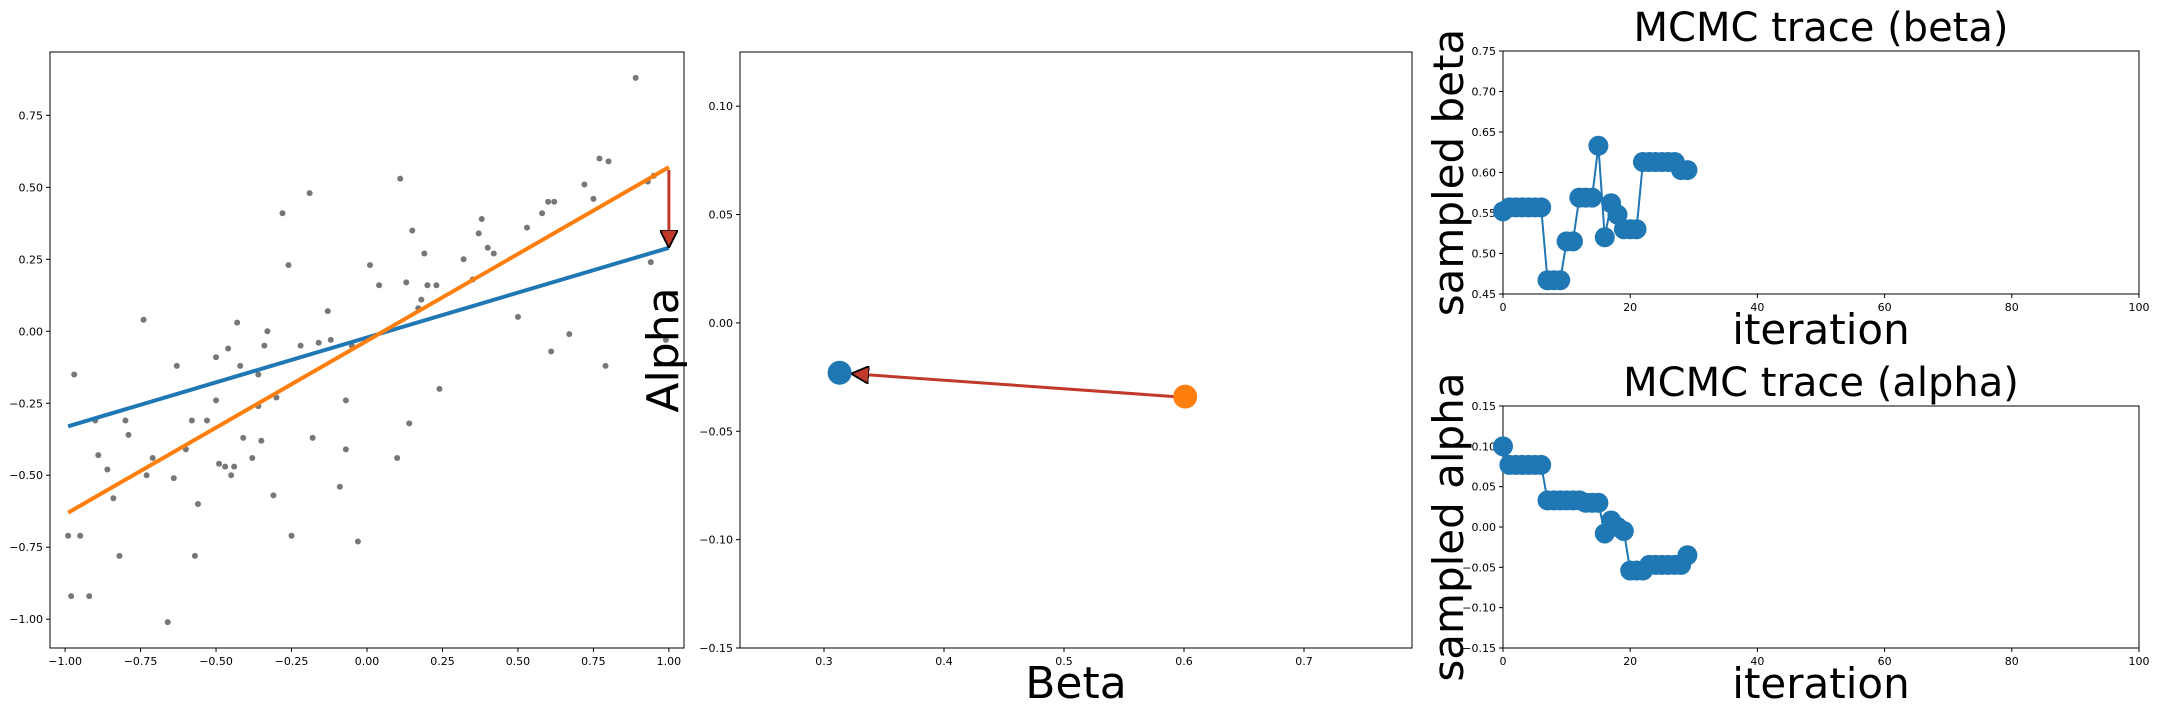  Describe the element at coordinates (141, 661) in the screenshot. I see `x-tick-label: −0.75` at that location.